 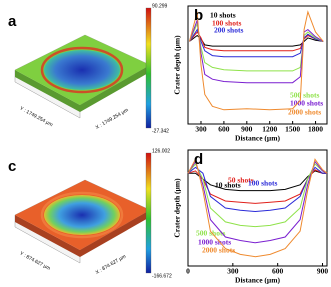 I want to click on x-tick-label: 0, so click(x=188, y=271).